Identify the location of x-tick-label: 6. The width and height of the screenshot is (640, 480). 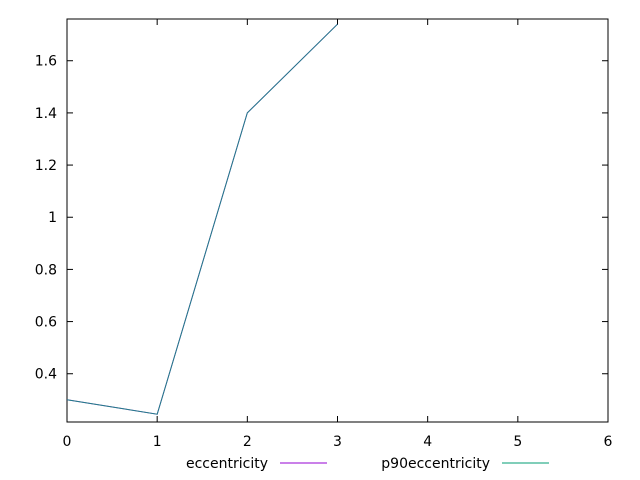
(608, 442).